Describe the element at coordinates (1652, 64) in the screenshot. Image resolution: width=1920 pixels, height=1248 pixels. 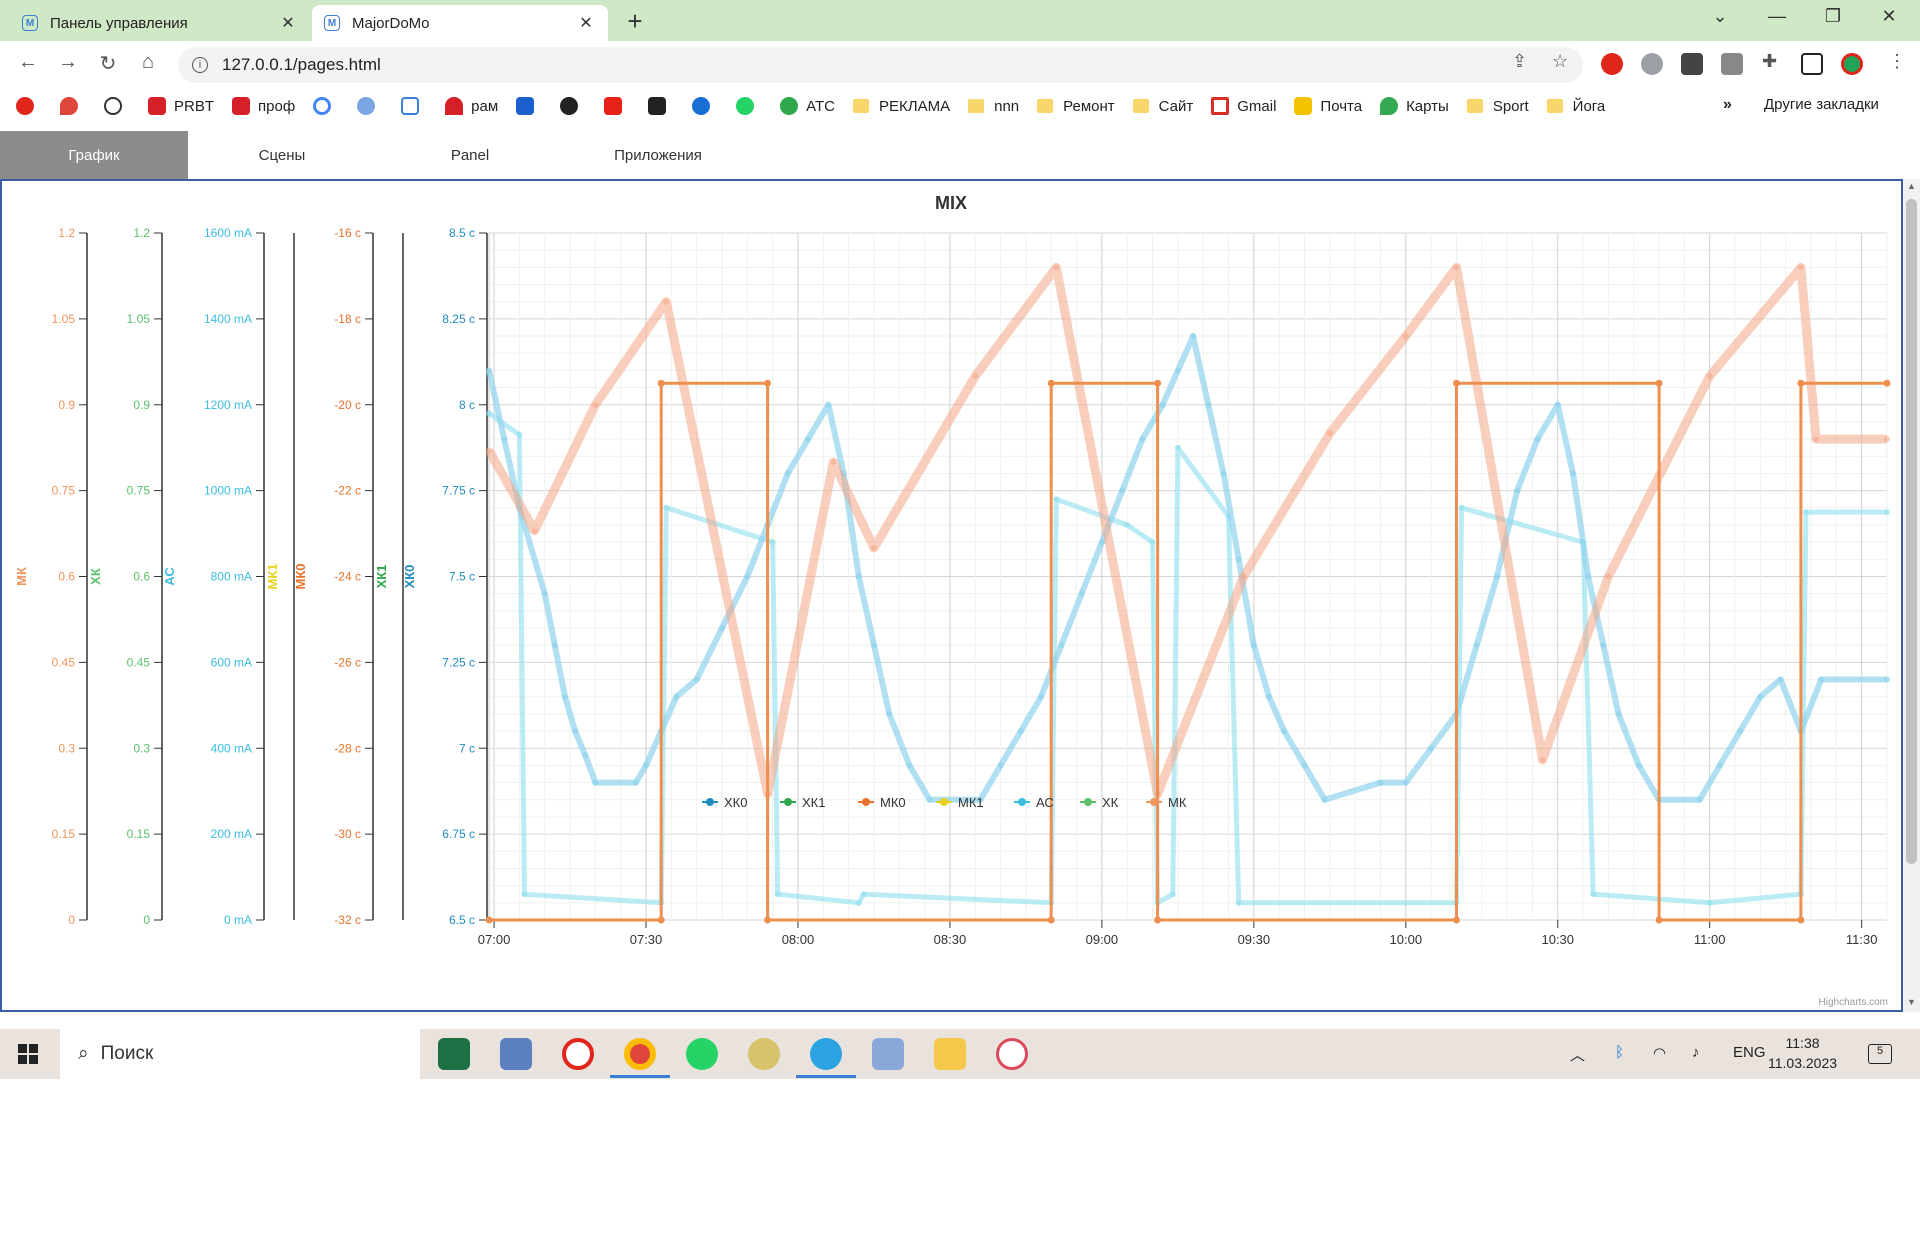
I see `globe-extension-icon` at that location.